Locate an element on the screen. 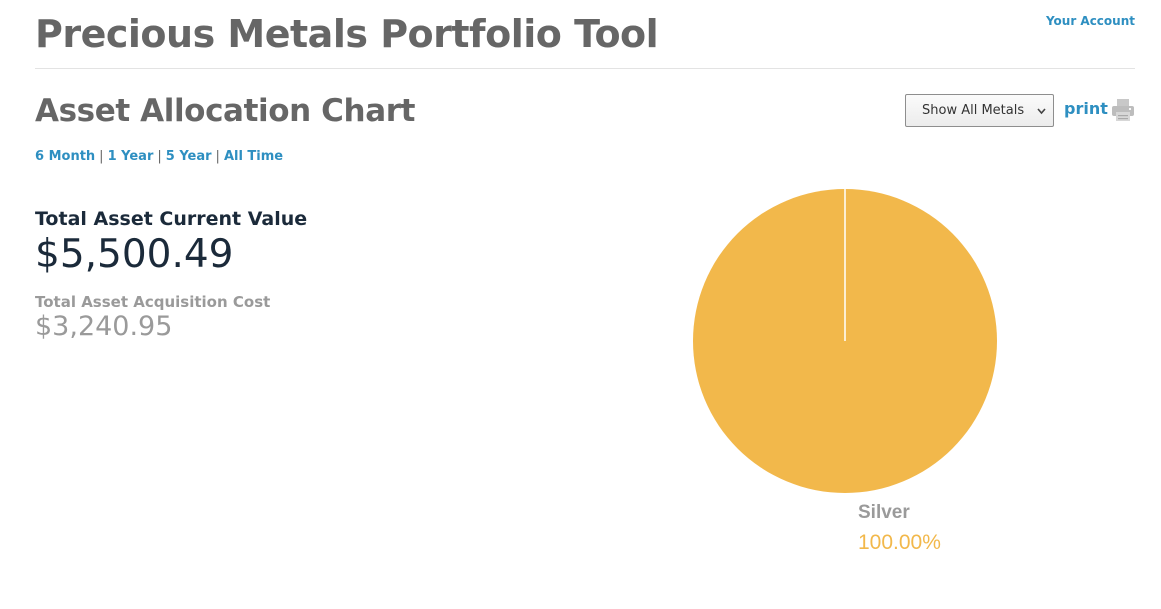 Image resolution: width=1161 pixels, height=609 pixels. header-divider is located at coordinates (585, 68).